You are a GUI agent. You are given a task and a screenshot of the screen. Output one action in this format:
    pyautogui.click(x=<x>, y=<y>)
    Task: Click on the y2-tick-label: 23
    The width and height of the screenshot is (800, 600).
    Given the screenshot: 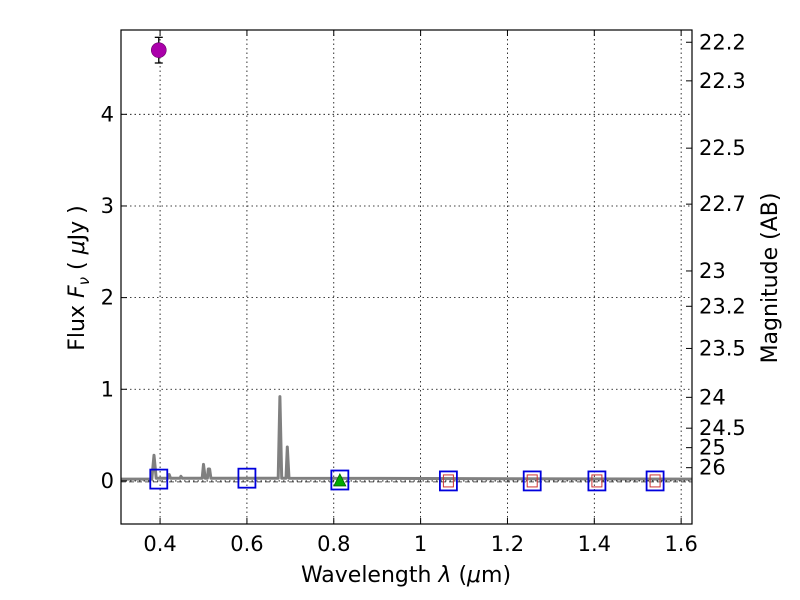 What is the action you would take?
    pyautogui.click(x=712, y=271)
    